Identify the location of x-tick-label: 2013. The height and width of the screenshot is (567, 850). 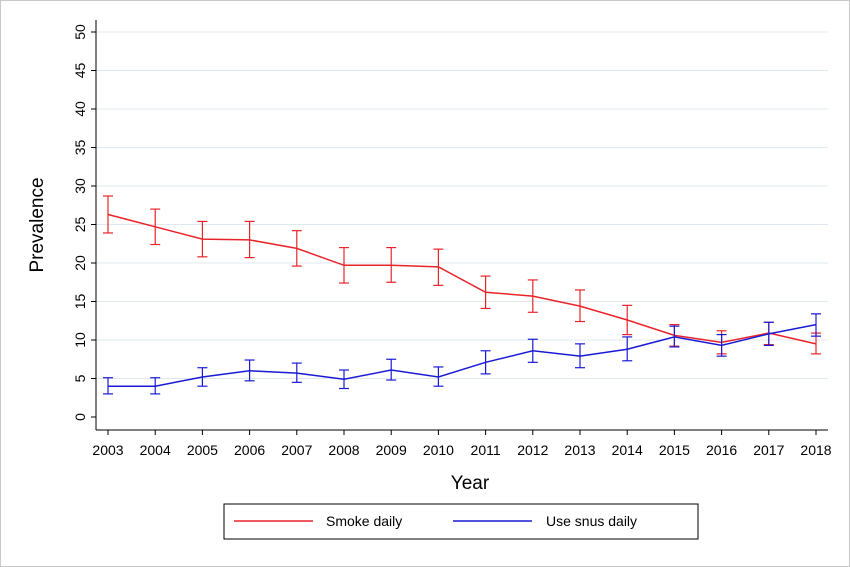
(579, 450).